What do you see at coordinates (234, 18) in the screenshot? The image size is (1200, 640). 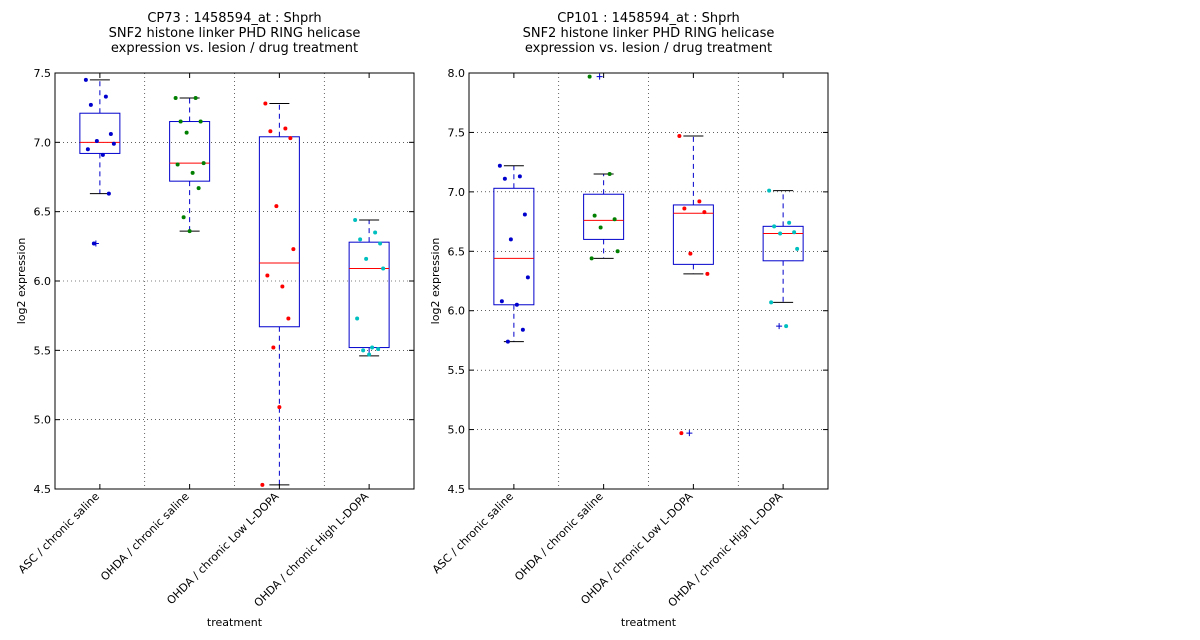 I see `chart-title-line: CP73 : 1458594_at : Shprh` at bounding box center [234, 18].